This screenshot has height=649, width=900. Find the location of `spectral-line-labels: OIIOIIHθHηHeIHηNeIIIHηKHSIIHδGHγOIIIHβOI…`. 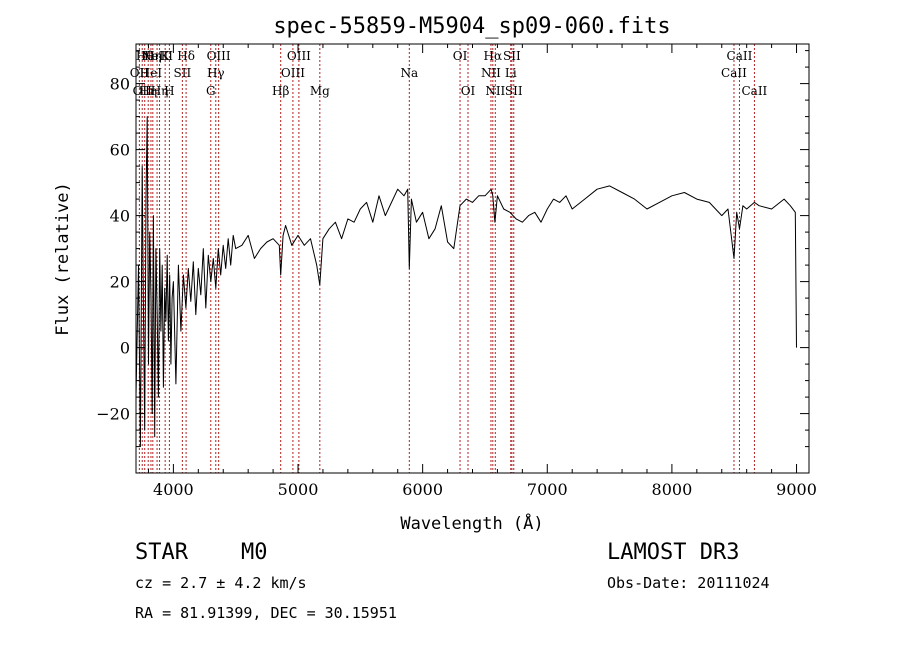

spectral-line-labels: OIIOIIHθHηHeIHηNeIIIHηKHSIIHδGHγOIIIHβOI… is located at coordinates (449, 73).